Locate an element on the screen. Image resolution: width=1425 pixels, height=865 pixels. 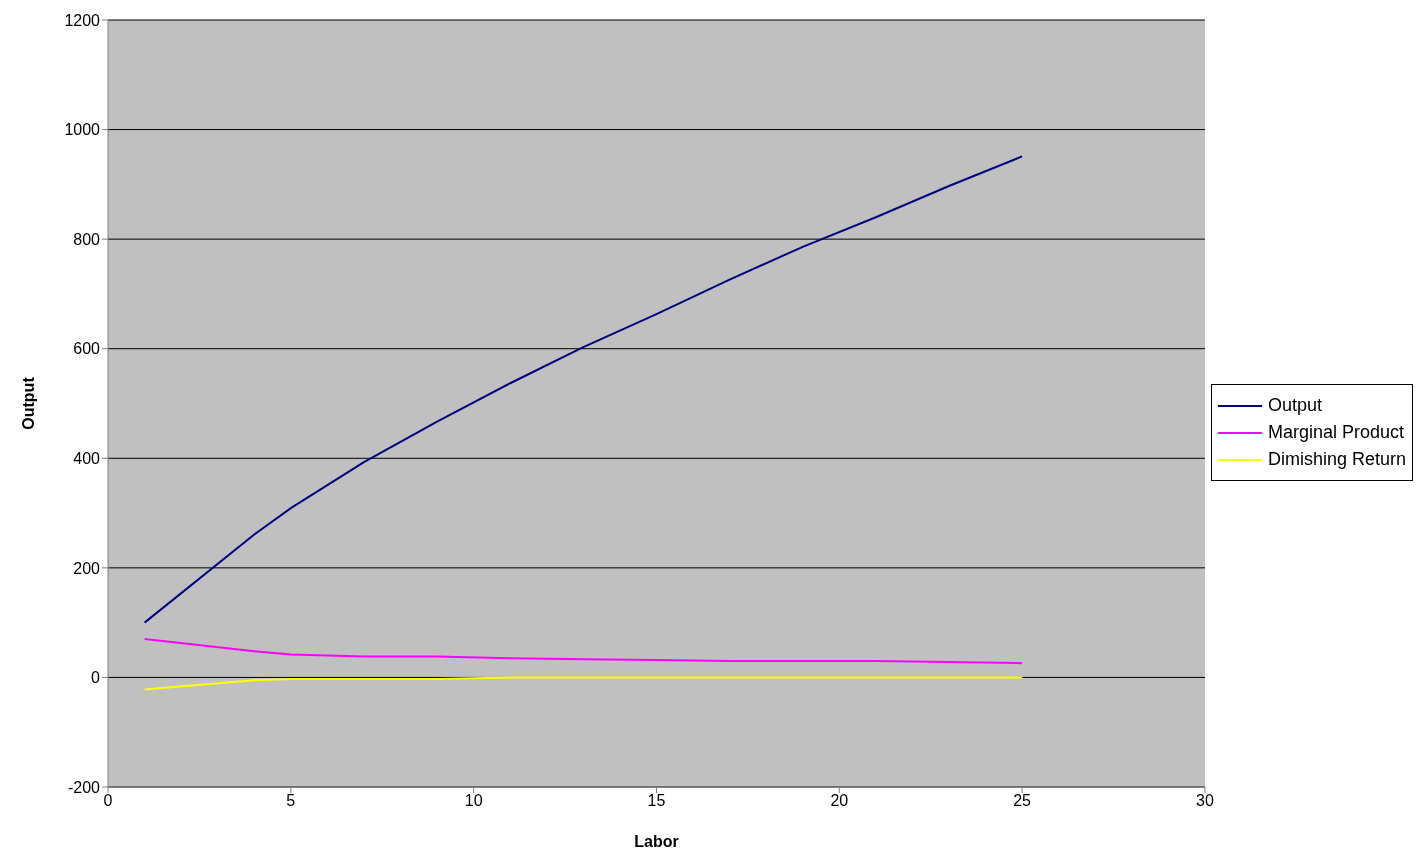
y-tick-label: 800 is located at coordinates (87, 239).